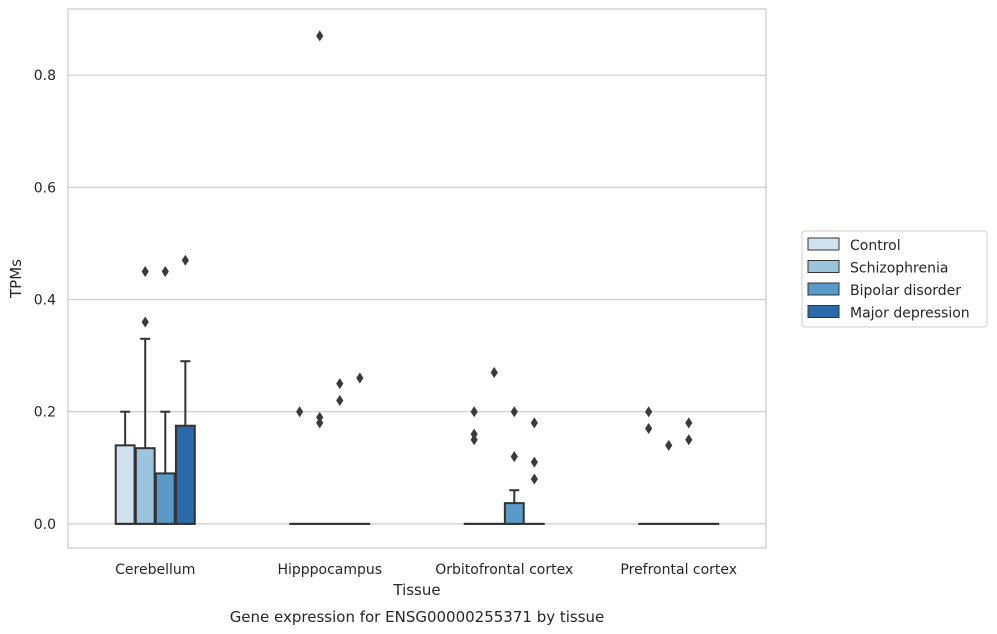  What do you see at coordinates (45, 188) in the screenshot?
I see `y-tick-label: 0.6` at bounding box center [45, 188].